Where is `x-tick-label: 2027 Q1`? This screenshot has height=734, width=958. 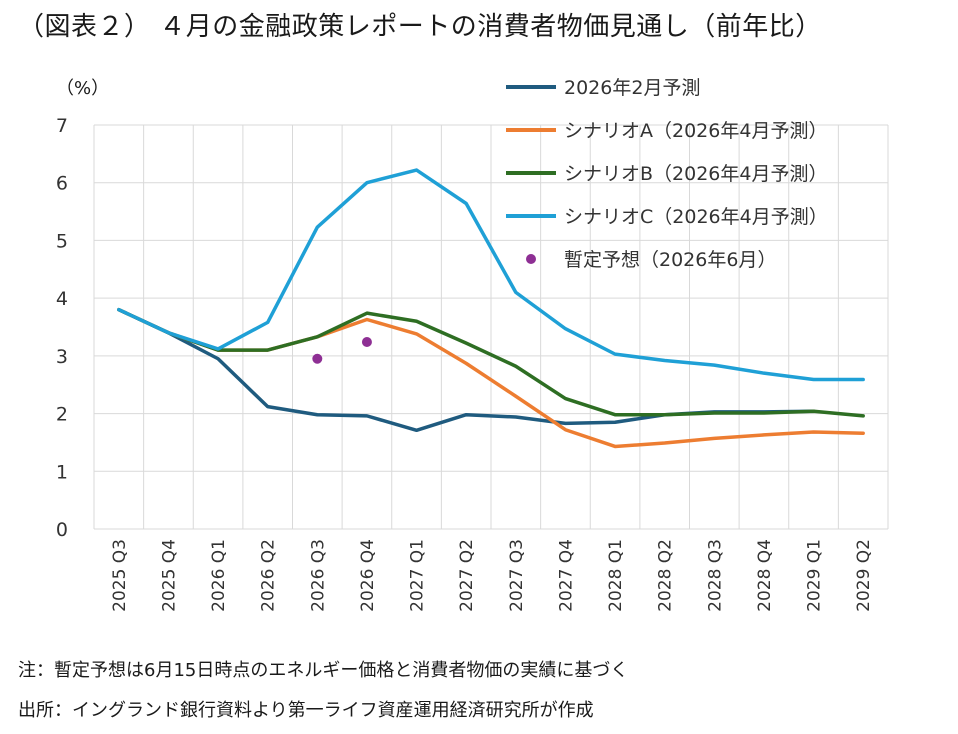 x-tick-label: 2027 Q1 is located at coordinates (418, 575).